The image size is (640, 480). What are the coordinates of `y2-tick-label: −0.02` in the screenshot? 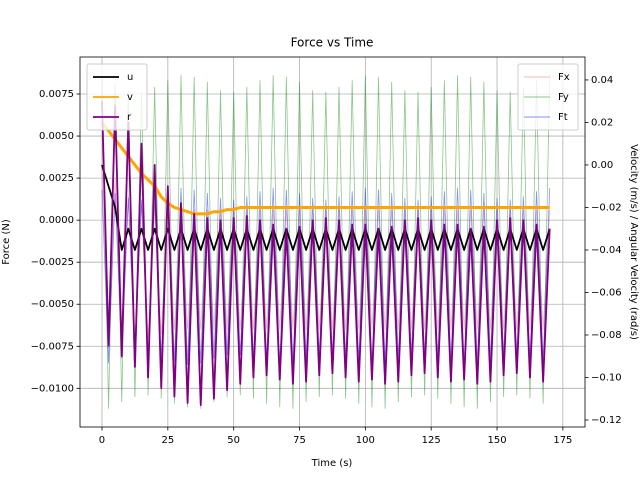 It's located at (606, 207).